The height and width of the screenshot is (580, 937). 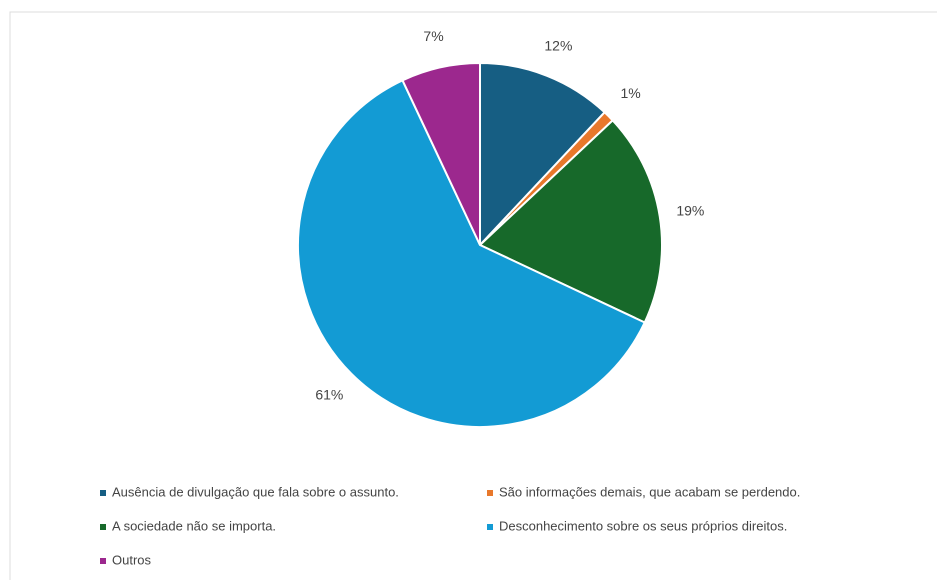 I want to click on slice-label: 1%, so click(x=630, y=93).